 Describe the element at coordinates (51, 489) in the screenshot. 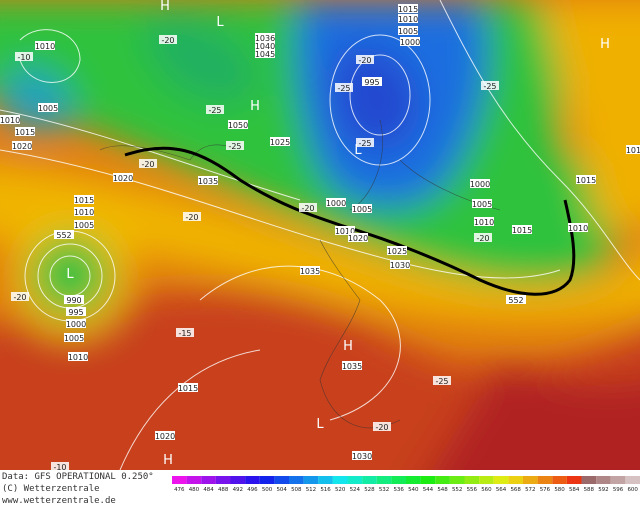

I see `footer-text: (C) Wetterzentrale` at that location.